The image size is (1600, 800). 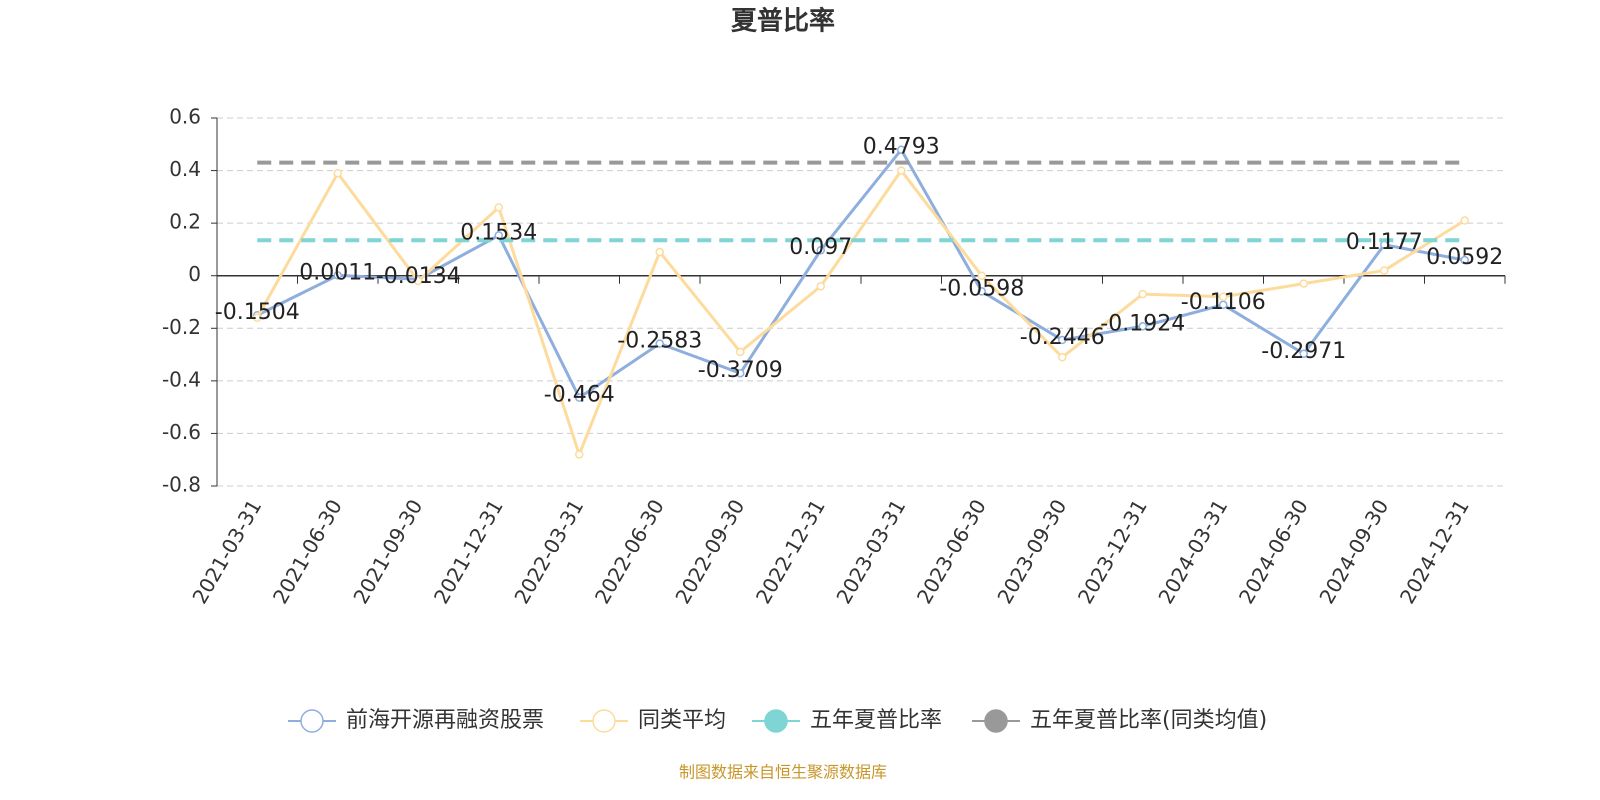 What do you see at coordinates (185, 117) in the screenshot?
I see `y-tick-label: 0.6` at bounding box center [185, 117].